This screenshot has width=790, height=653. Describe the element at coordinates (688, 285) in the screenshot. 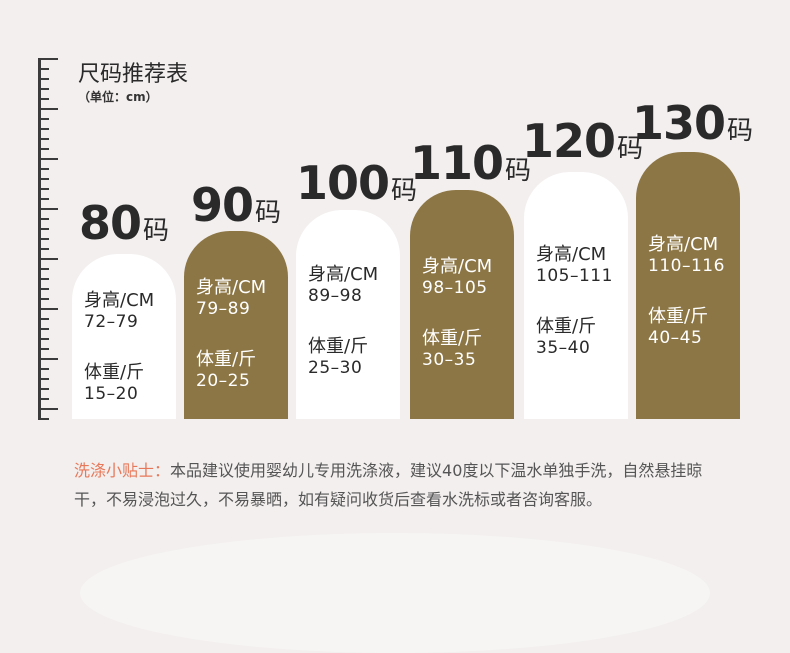

I see `size-column-130: 身高/CM 110–116 体重/斤 40–45` at that location.